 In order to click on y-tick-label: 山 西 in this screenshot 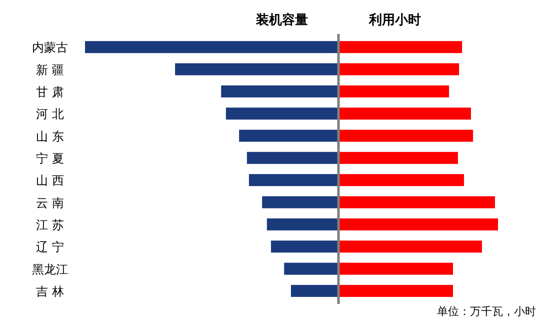, I will do `click(50, 181)`.